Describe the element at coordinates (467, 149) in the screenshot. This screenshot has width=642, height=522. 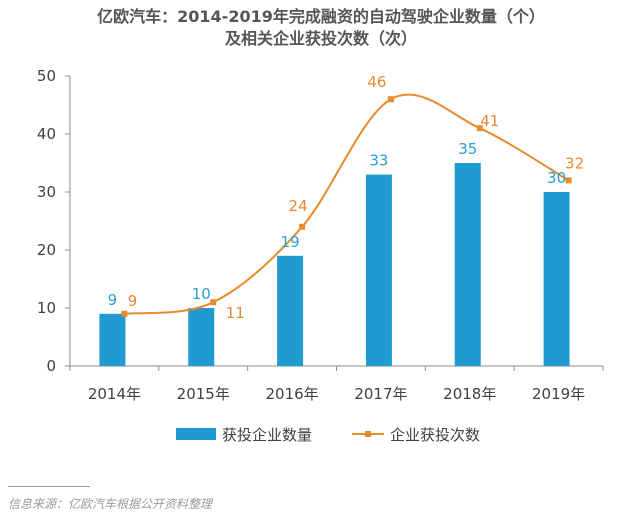
I see `bar-data-label: 35` at that location.